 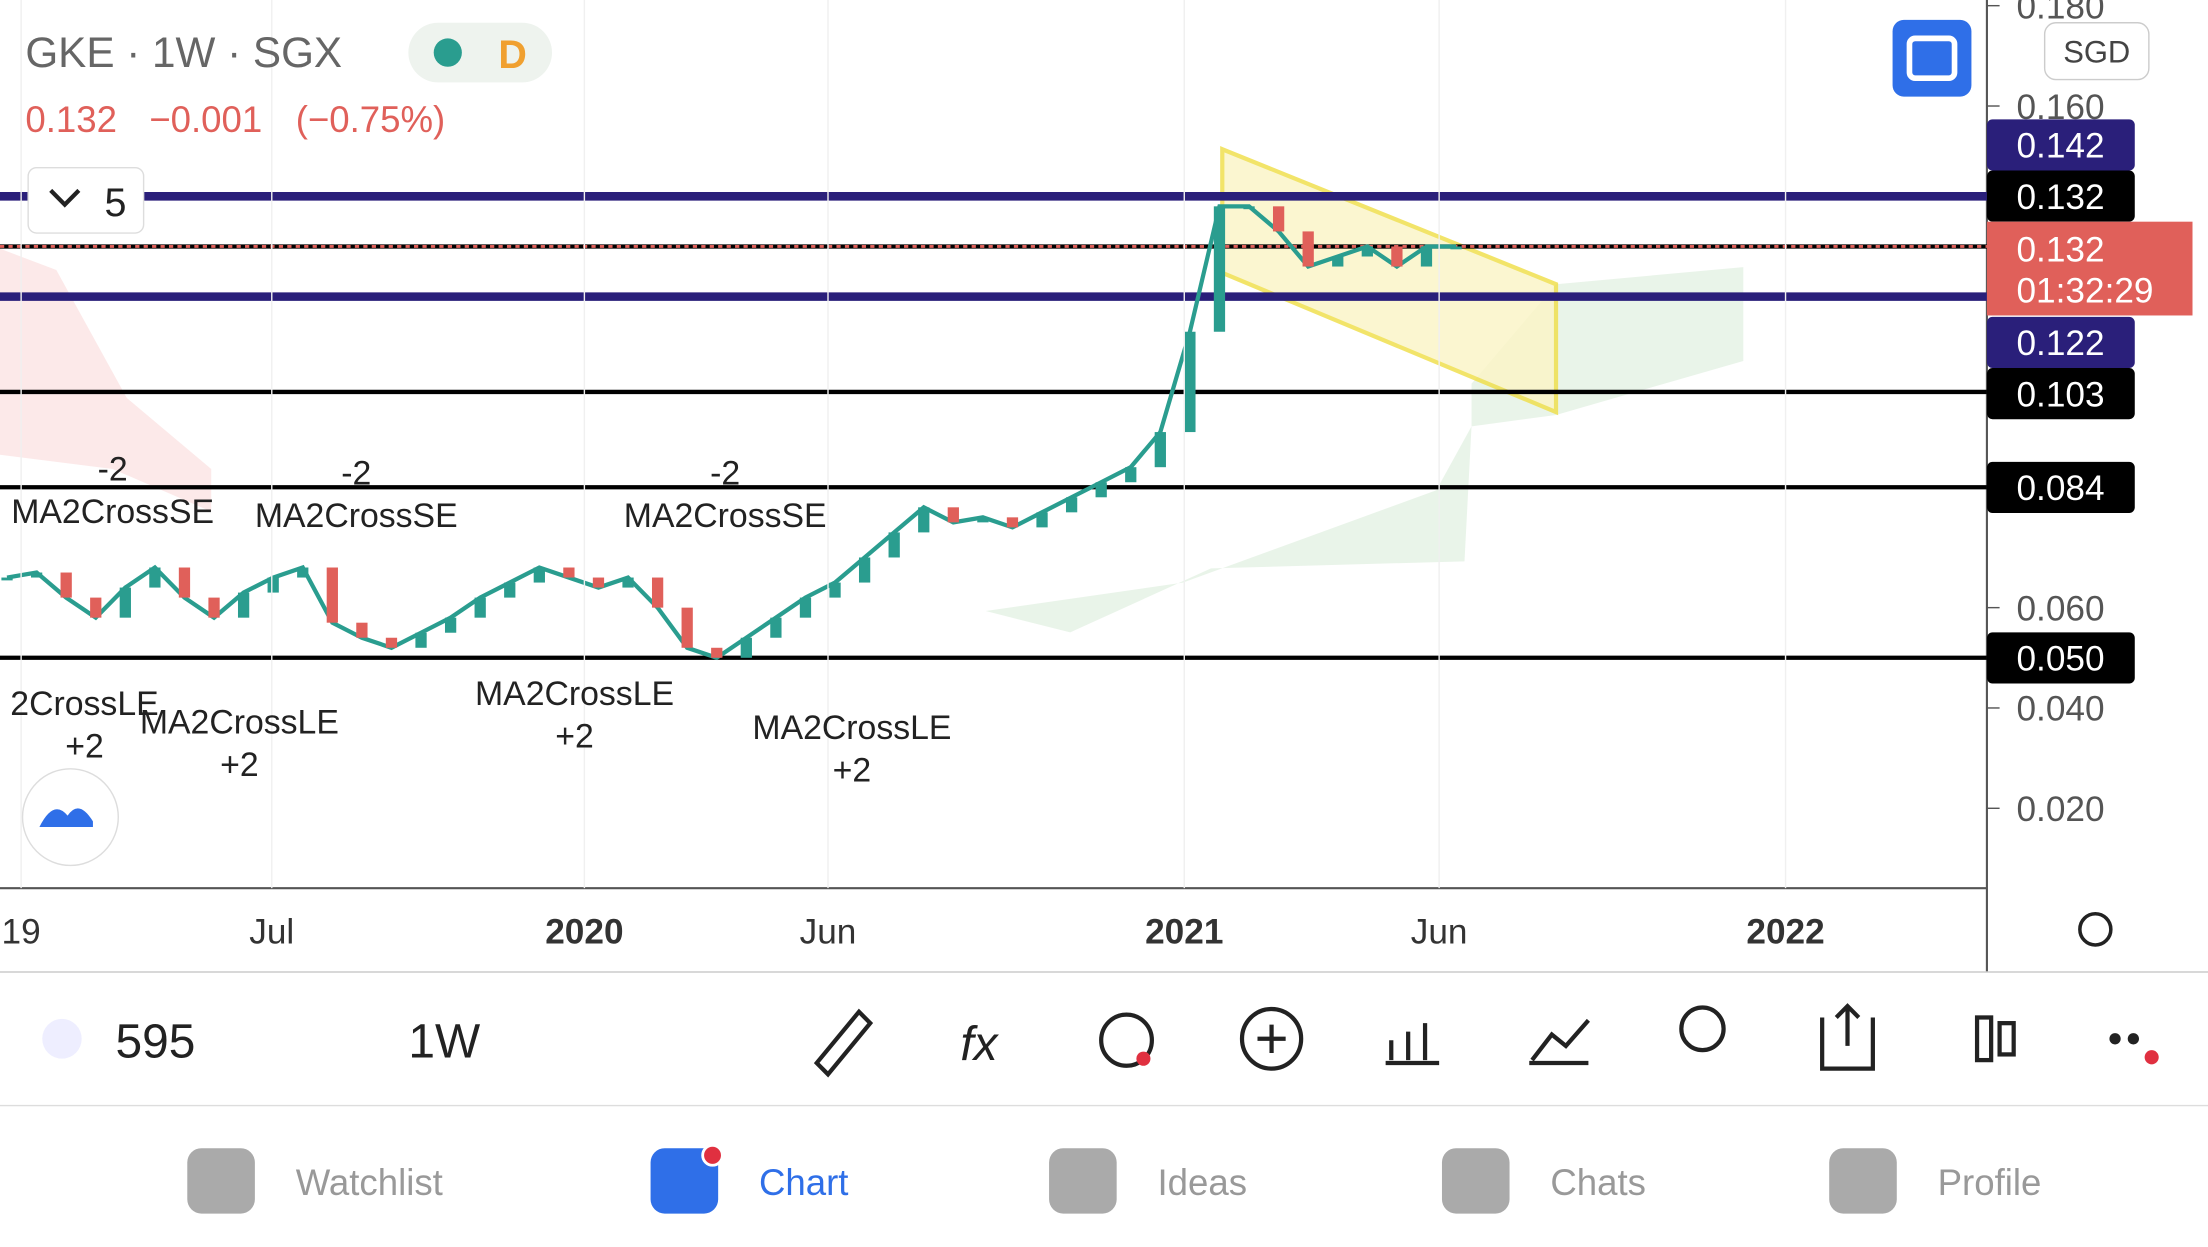 What do you see at coordinates (371, 119) in the screenshot?
I see `change-pct: (−0.75%)` at bounding box center [371, 119].